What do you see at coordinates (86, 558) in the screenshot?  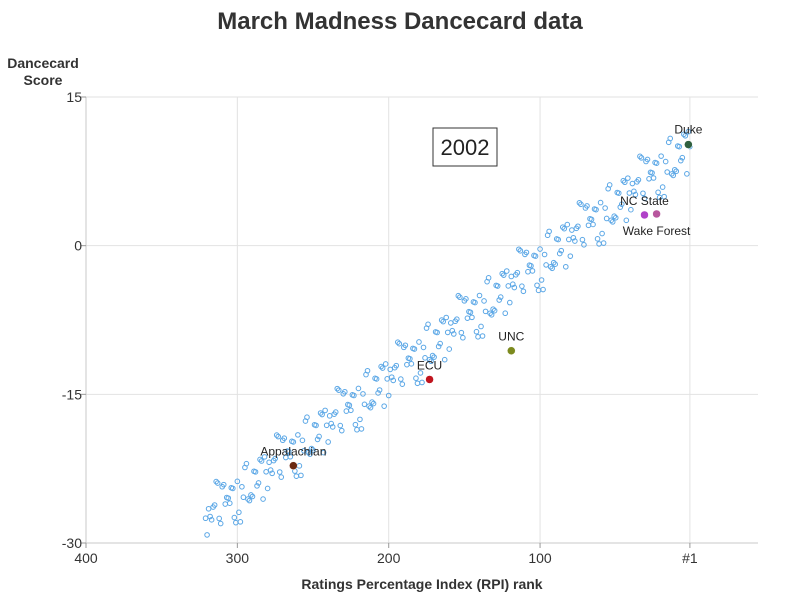 I see `x-tick-label: 400` at bounding box center [86, 558].